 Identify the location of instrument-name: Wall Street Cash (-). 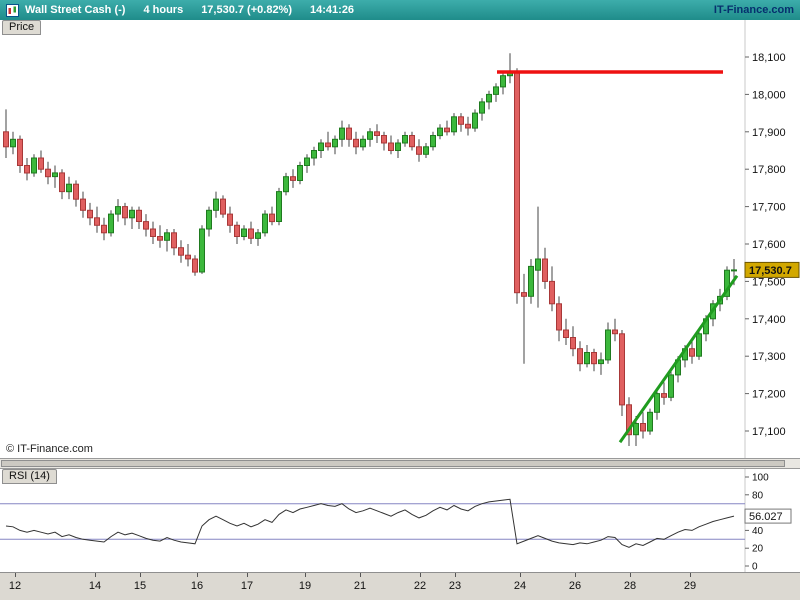
(75, 10).